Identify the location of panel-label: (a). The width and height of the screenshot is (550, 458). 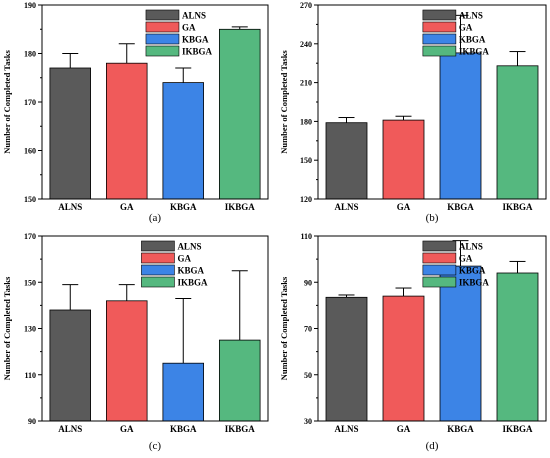
(155, 218).